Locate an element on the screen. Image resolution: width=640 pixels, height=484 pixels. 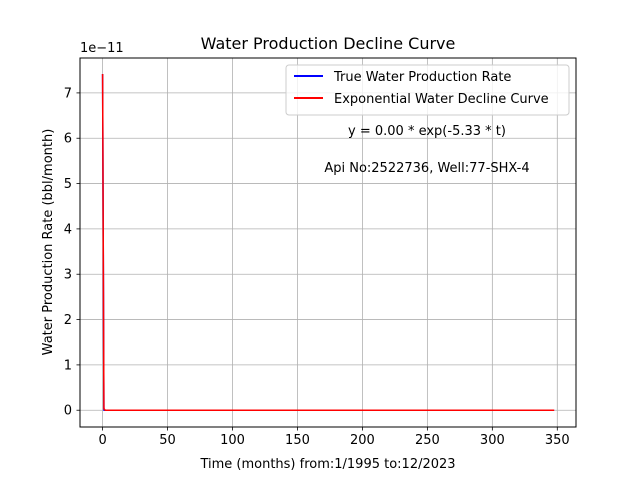
y-tick-label: 5 is located at coordinates (68, 184).